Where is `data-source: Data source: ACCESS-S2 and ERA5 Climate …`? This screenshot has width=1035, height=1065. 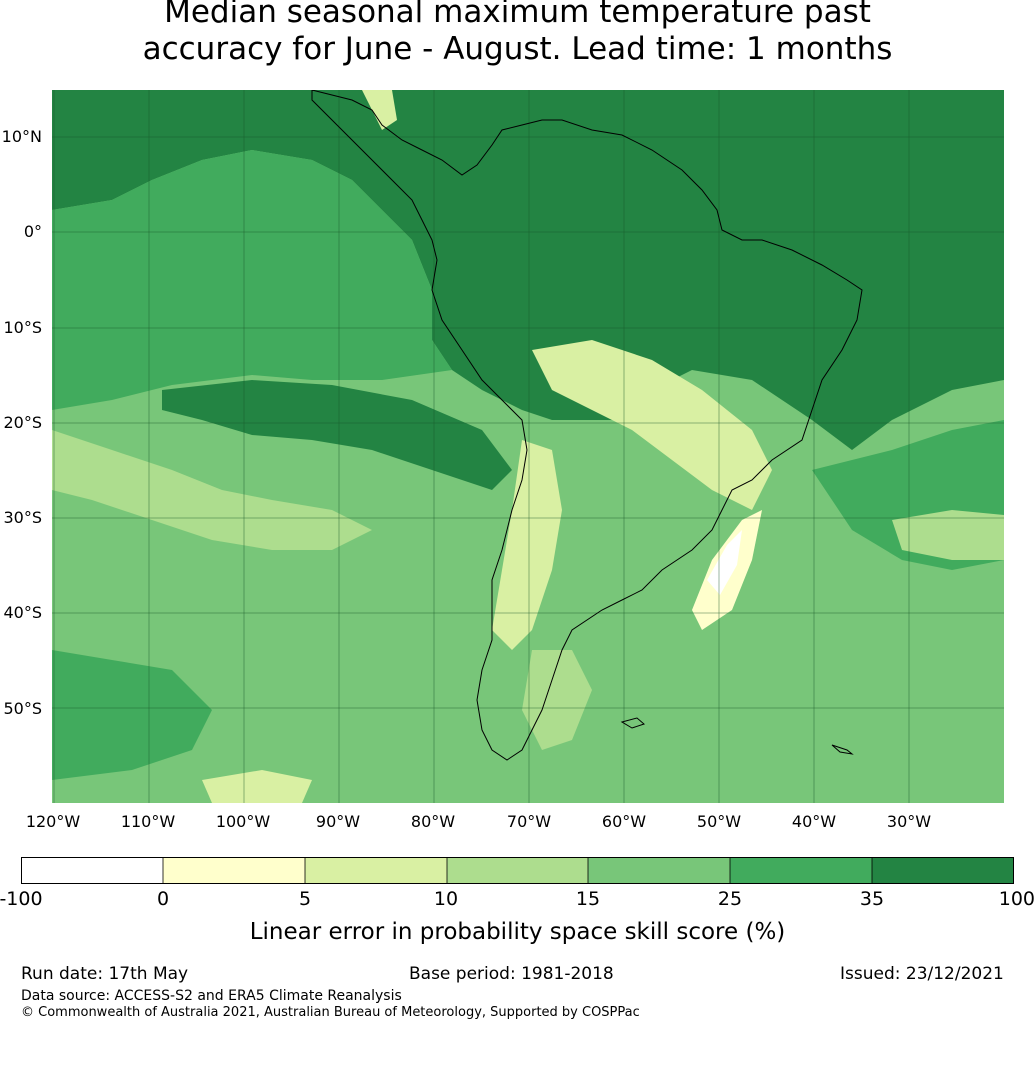
data-source: Data source: ACCESS-S2 and ERA5 Climate … is located at coordinates (211, 996).